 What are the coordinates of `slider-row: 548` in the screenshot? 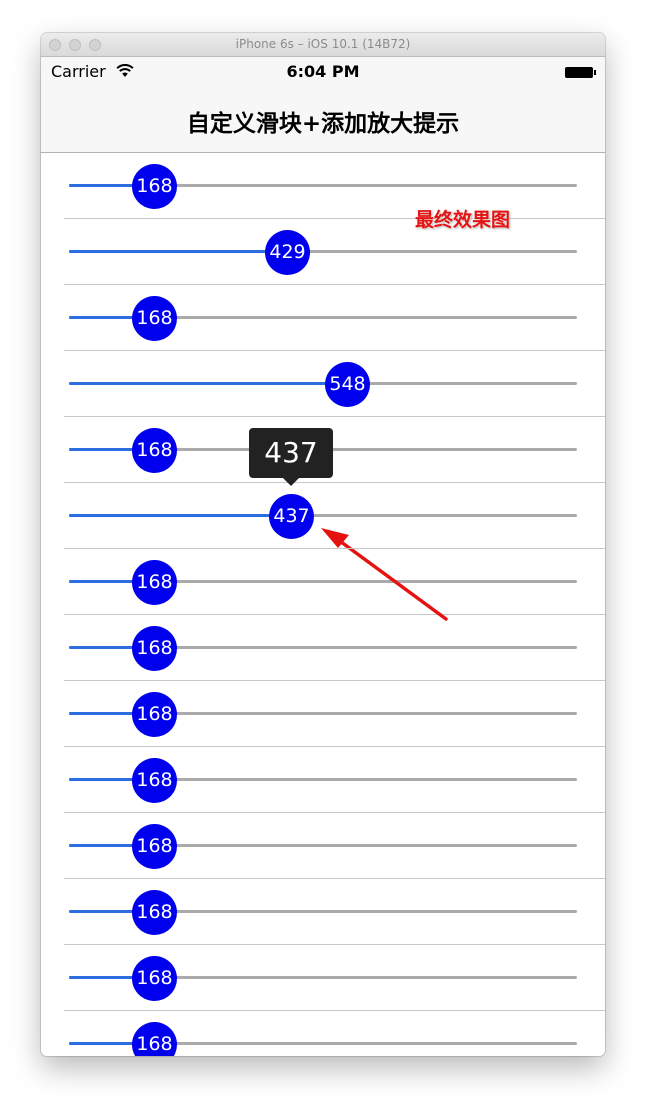 It's located at (323, 384).